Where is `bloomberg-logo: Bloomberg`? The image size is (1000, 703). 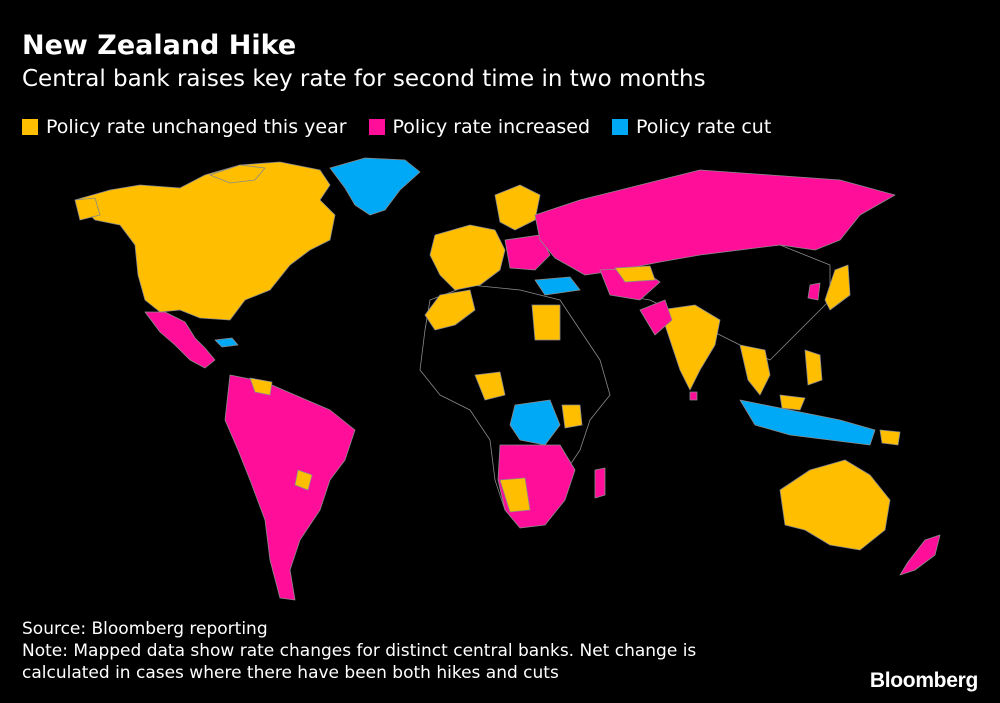 bloomberg-logo: Bloomberg is located at coordinates (923, 680).